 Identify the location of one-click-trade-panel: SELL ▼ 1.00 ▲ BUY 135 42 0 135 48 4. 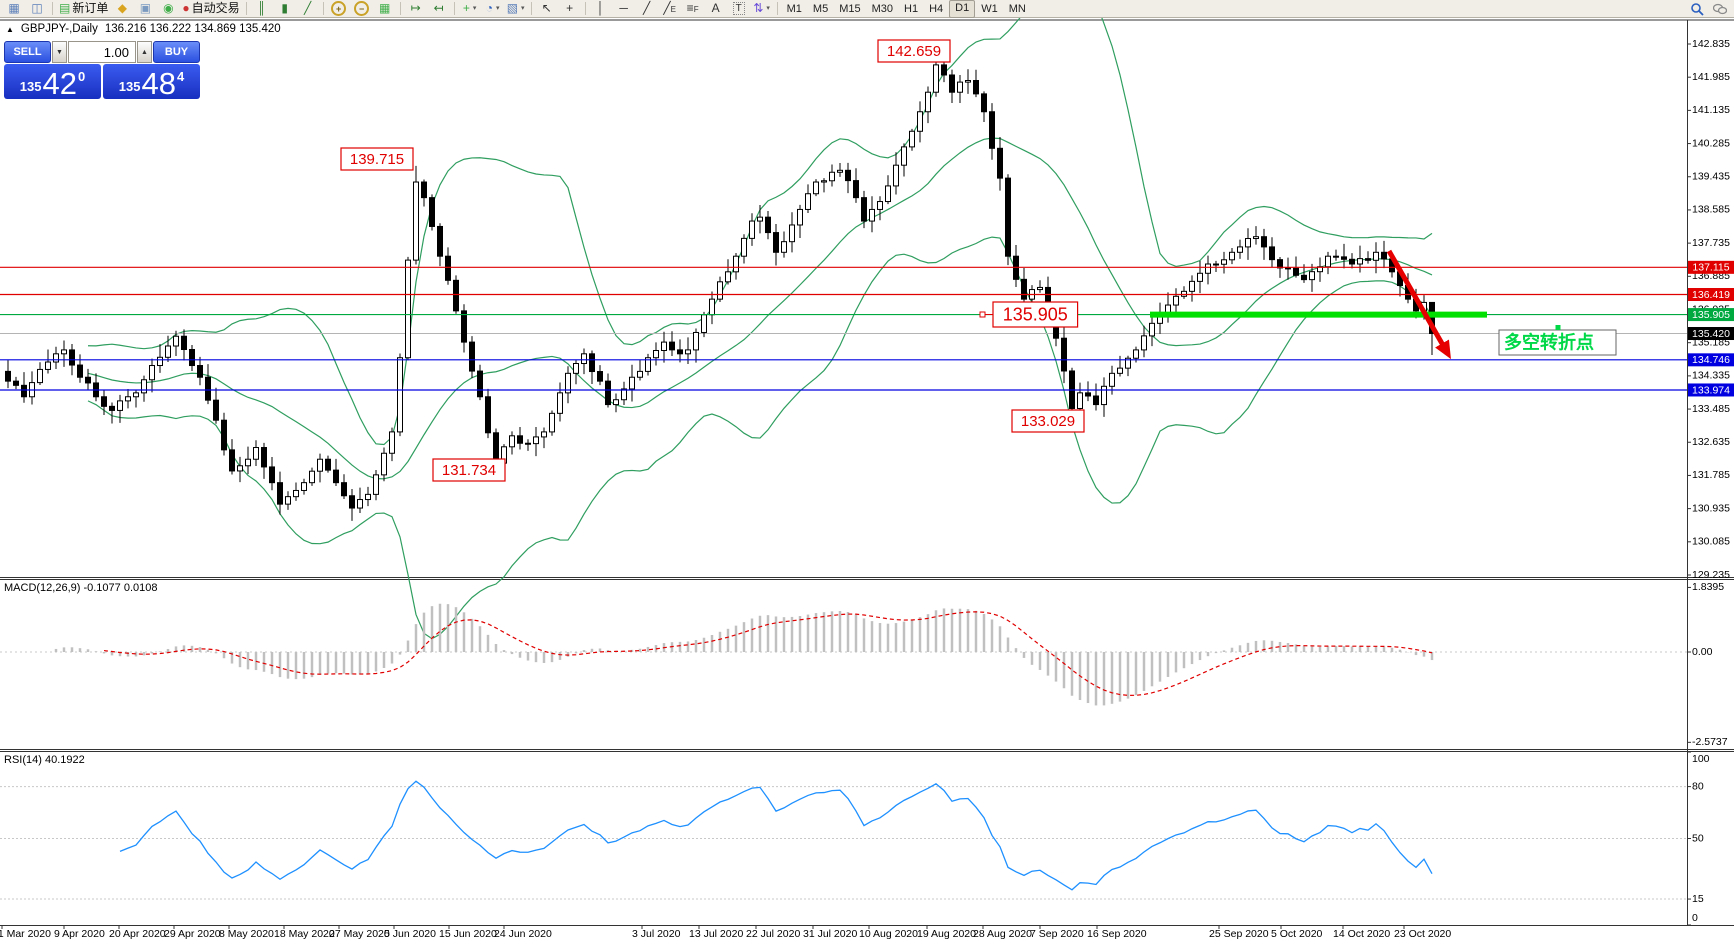
(102, 70).